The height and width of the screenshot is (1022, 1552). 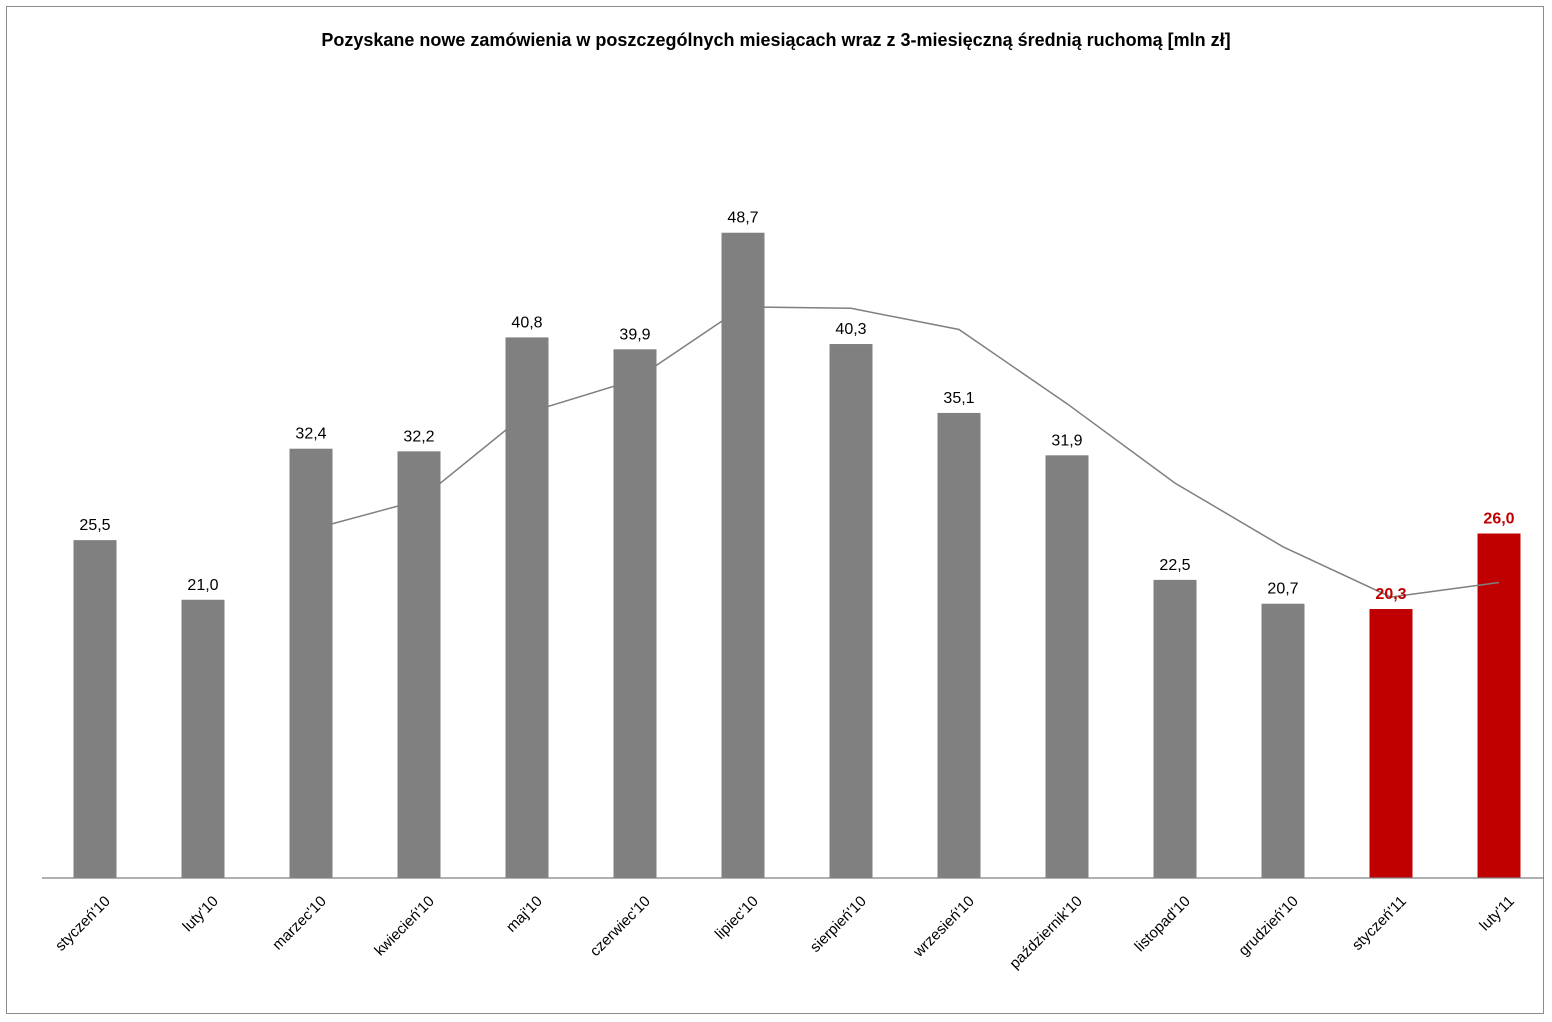 I want to click on data-label-10: 22,5, so click(x=1174, y=565).